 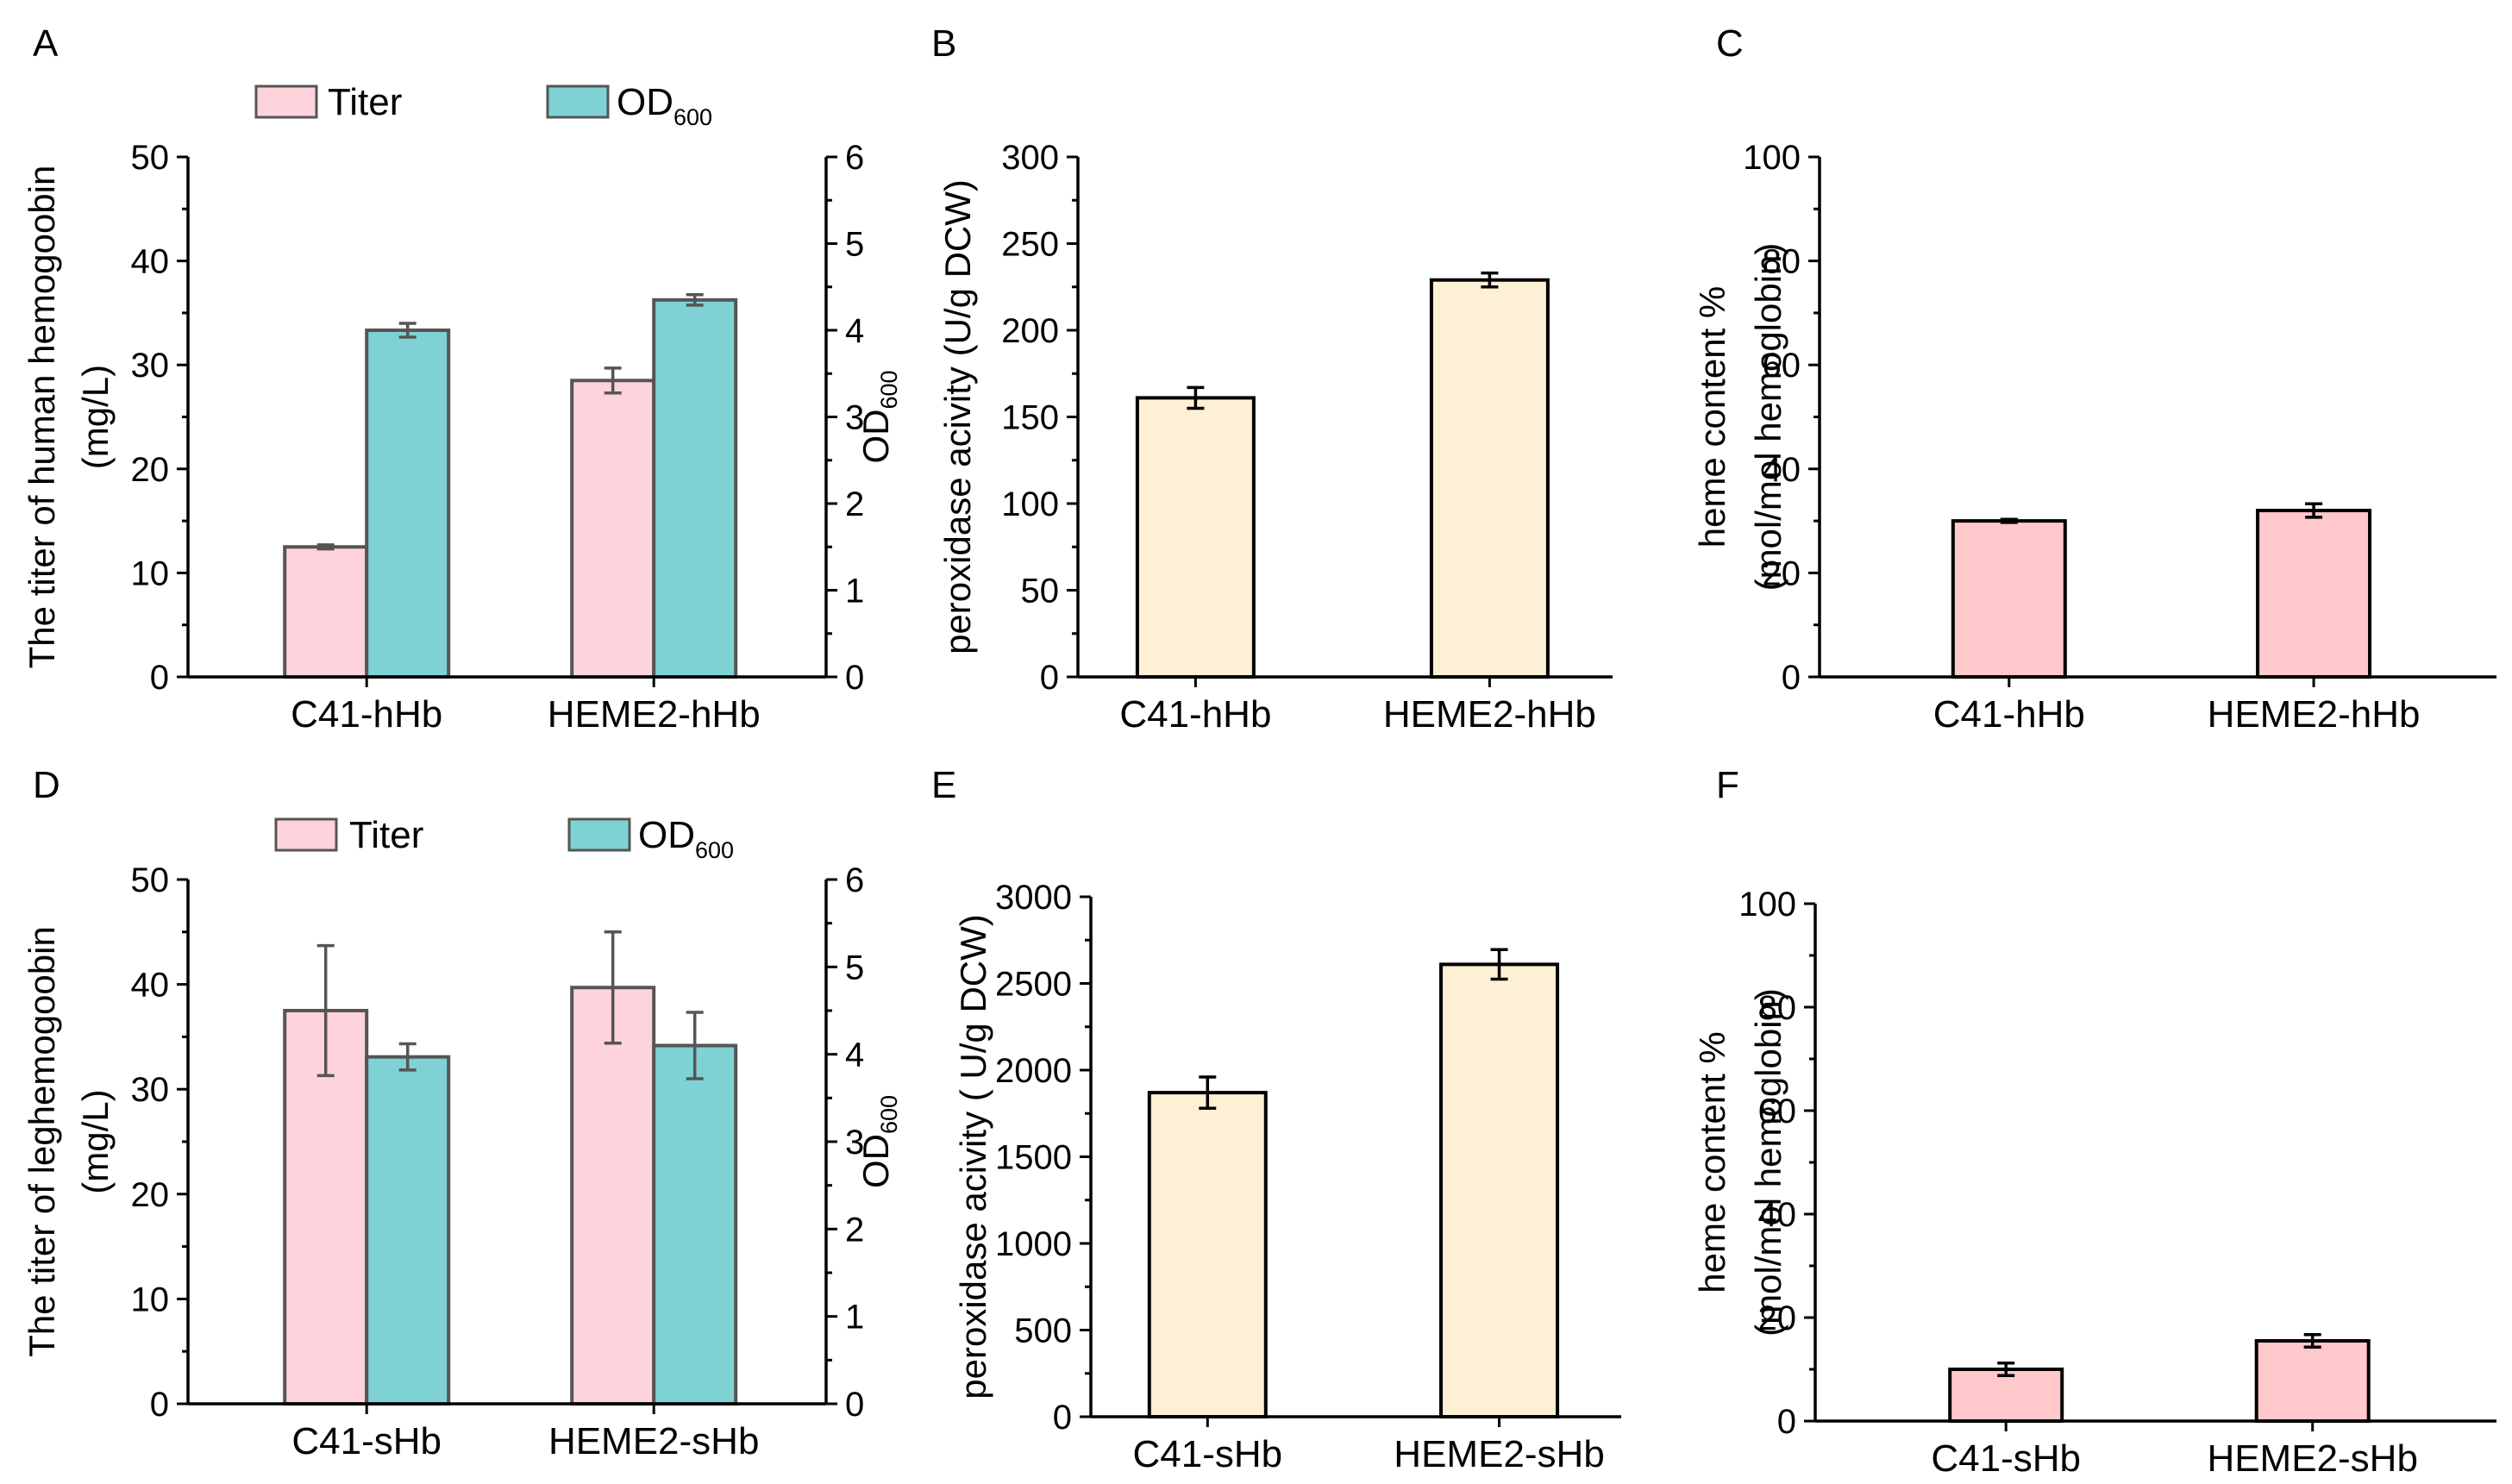 I want to click on y-tick-label: 2000, so click(x=1033, y=1071).